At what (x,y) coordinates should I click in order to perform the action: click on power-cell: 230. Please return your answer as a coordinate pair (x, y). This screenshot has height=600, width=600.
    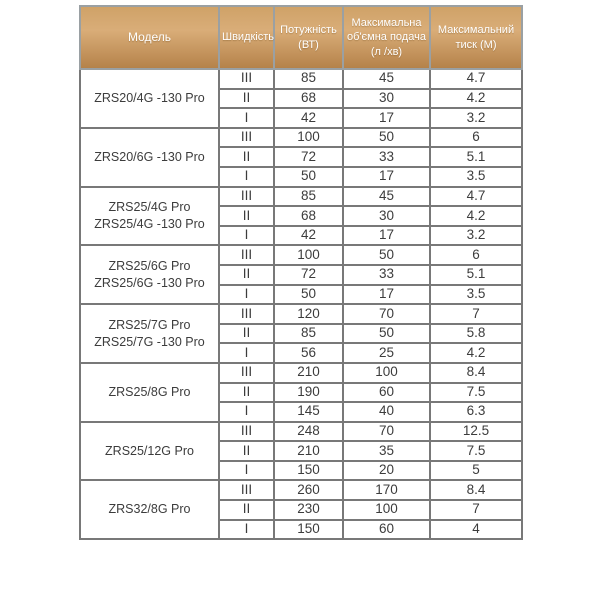
    Looking at the image, I should click on (308, 510).